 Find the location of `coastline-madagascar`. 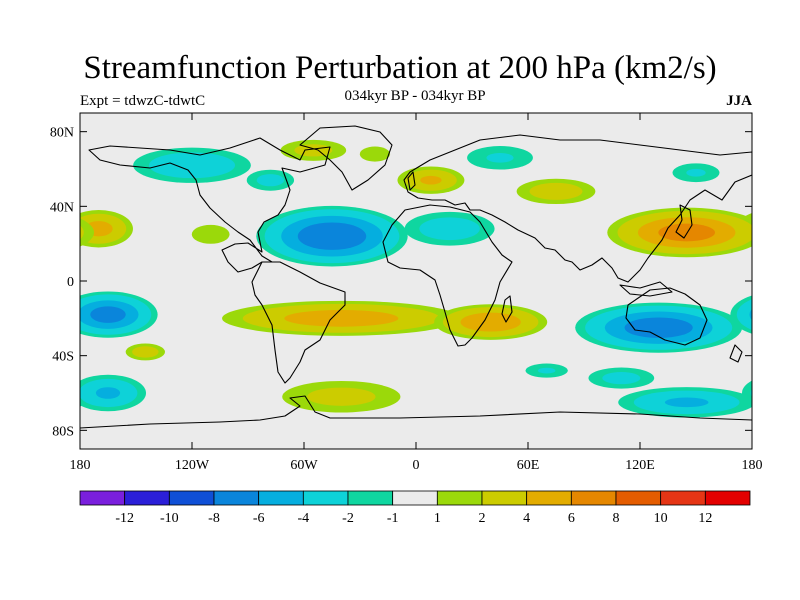

coastline-madagascar is located at coordinates (507, 309).